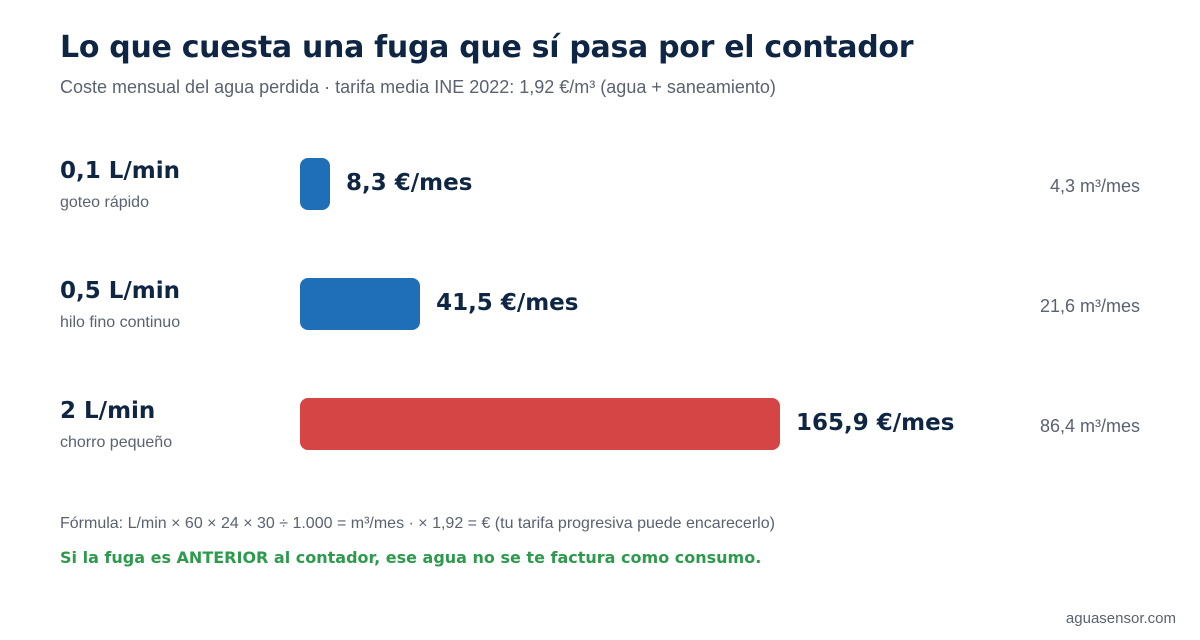 Image resolution: width=1200 pixels, height=640 pixels. Describe the element at coordinates (1089, 426) in the screenshot. I see `volume-label: 86,4 m³/mes` at that location.